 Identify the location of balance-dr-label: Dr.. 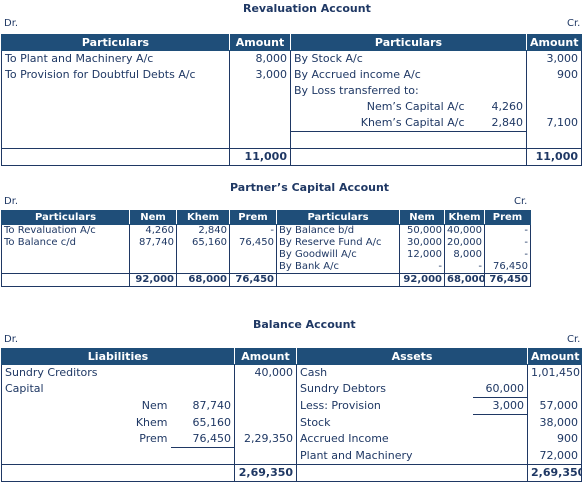
(11, 339).